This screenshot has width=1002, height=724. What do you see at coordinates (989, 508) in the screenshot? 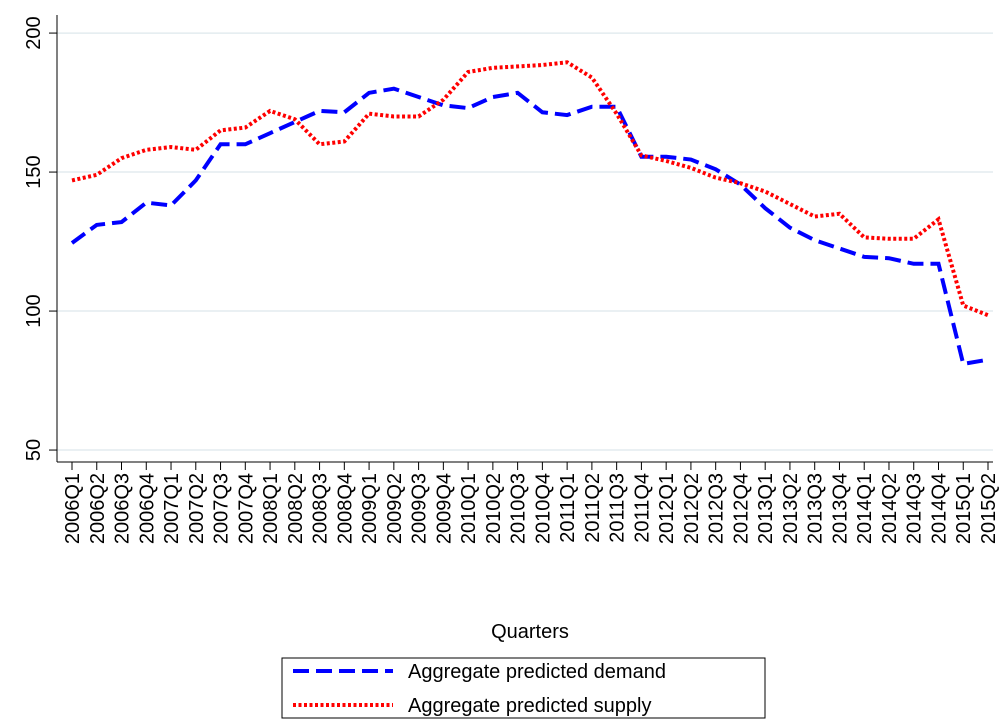
I see `x-tick-label: 2015Q2` at bounding box center [989, 508].